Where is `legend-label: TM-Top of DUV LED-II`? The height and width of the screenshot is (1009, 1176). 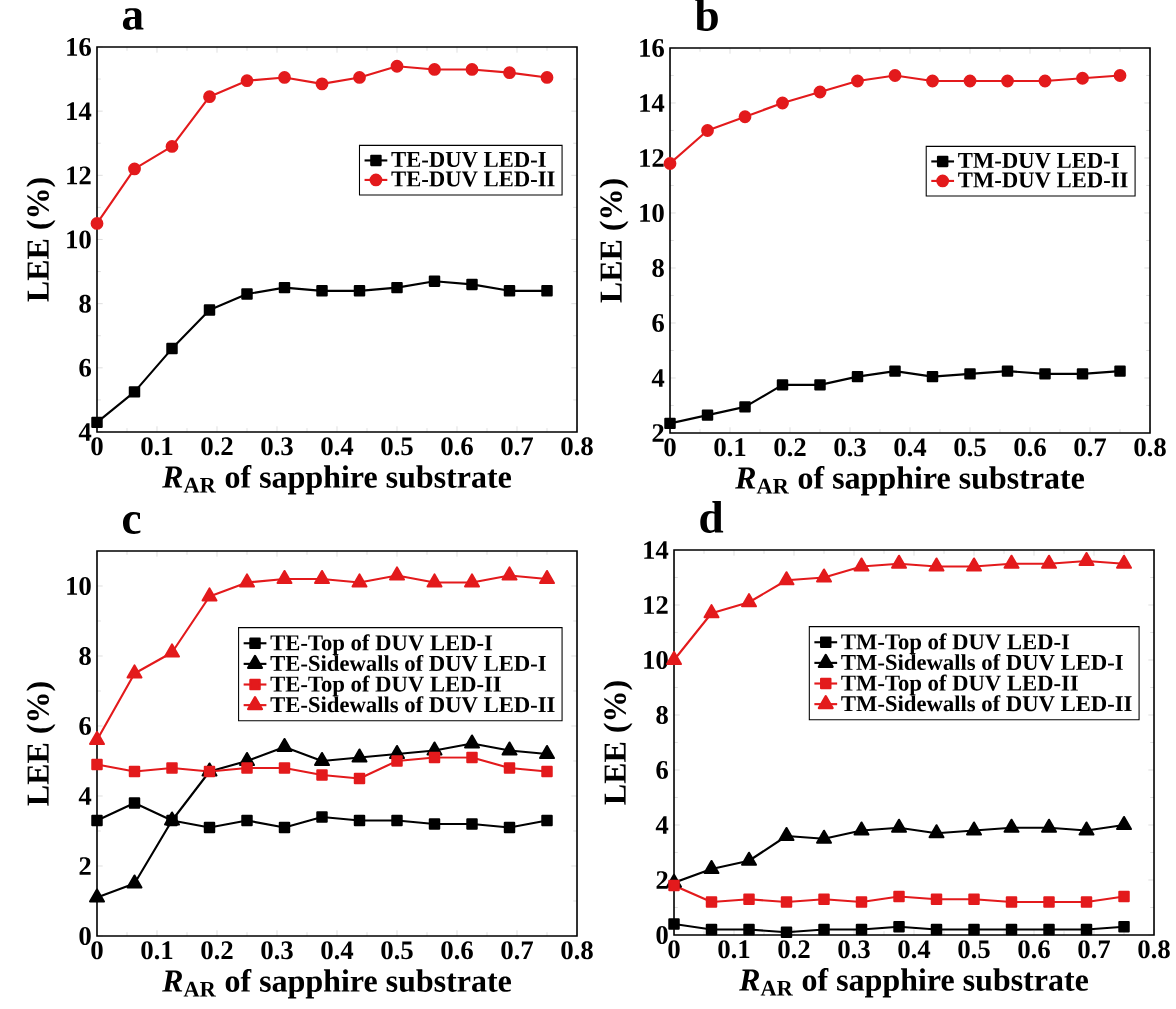 legend-label: TM-Top of DUV LED-II is located at coordinates (959, 685).